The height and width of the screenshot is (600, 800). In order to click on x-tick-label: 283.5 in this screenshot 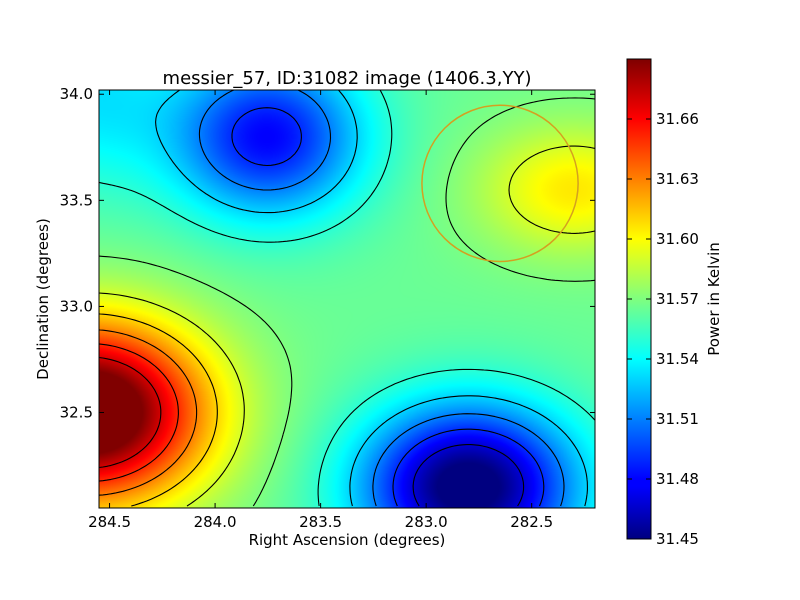, I will do `click(320, 522)`.